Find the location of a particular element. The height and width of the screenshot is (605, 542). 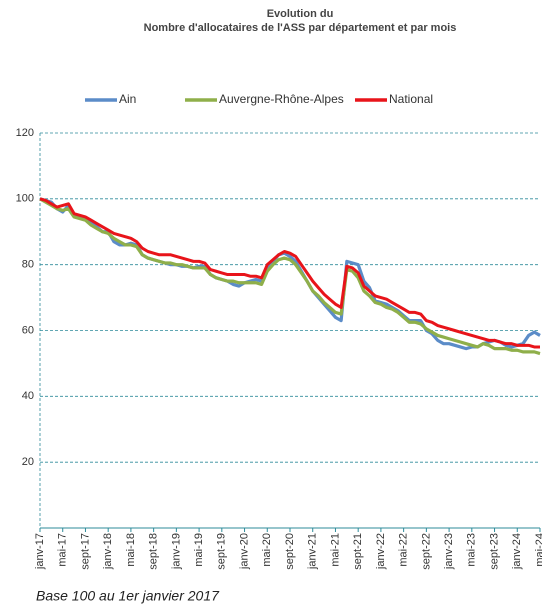

y-tick-label: 120 is located at coordinates (25, 133).